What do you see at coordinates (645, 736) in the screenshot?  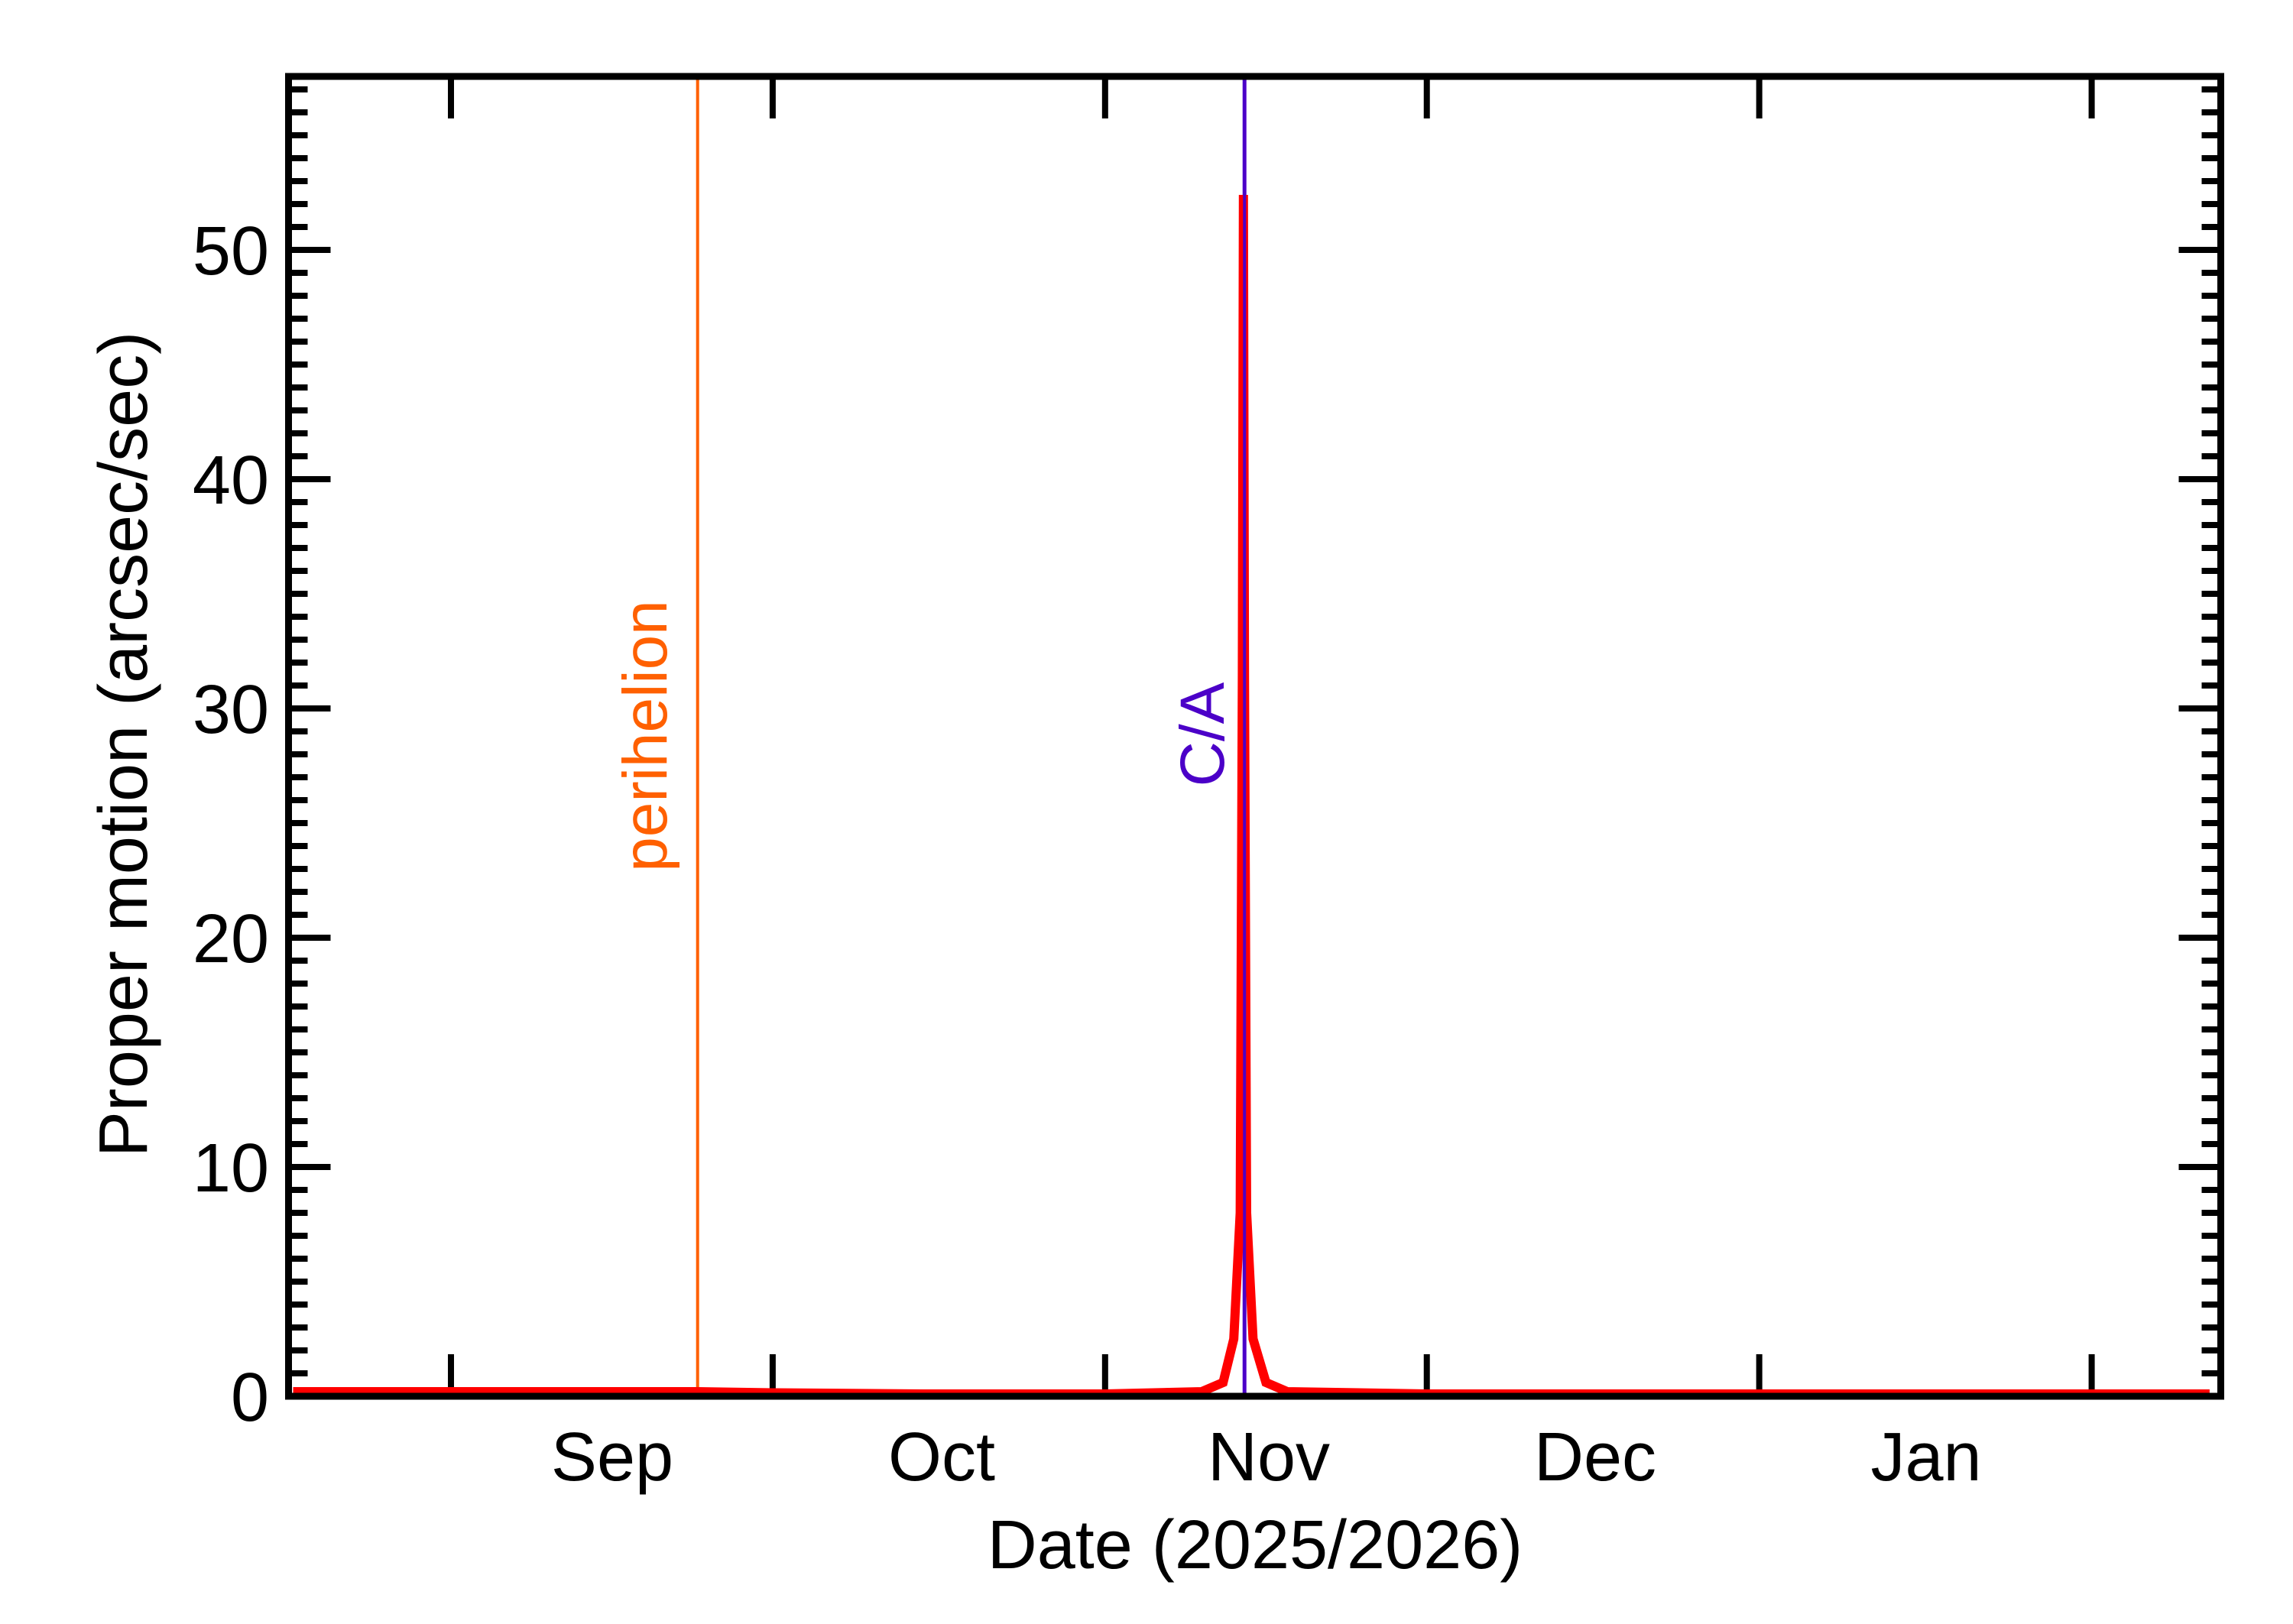 I see `perihelion-label: perihelion` at bounding box center [645, 736].